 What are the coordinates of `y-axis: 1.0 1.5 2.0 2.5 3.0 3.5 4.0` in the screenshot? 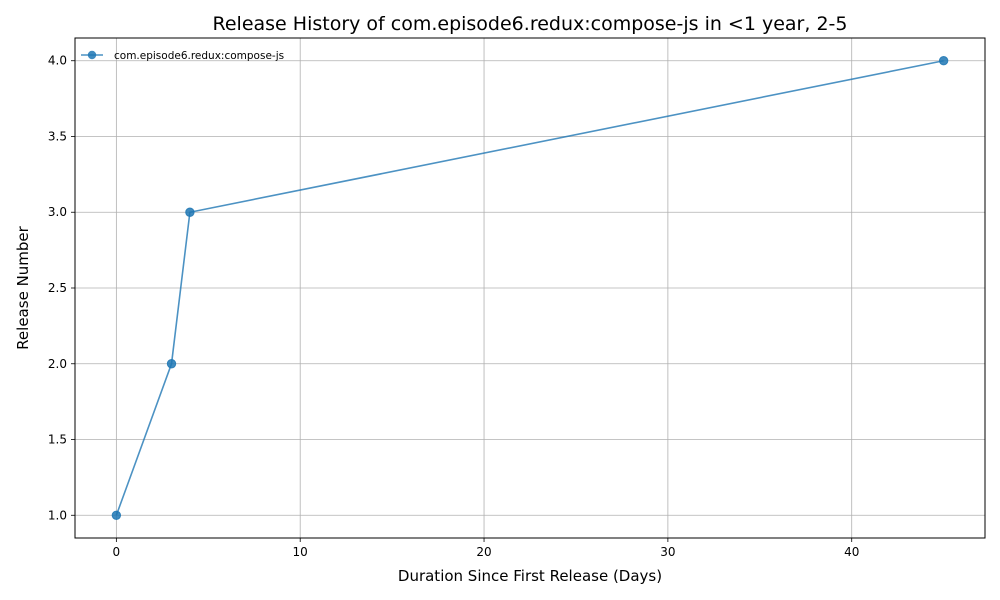 It's located at (61, 288).